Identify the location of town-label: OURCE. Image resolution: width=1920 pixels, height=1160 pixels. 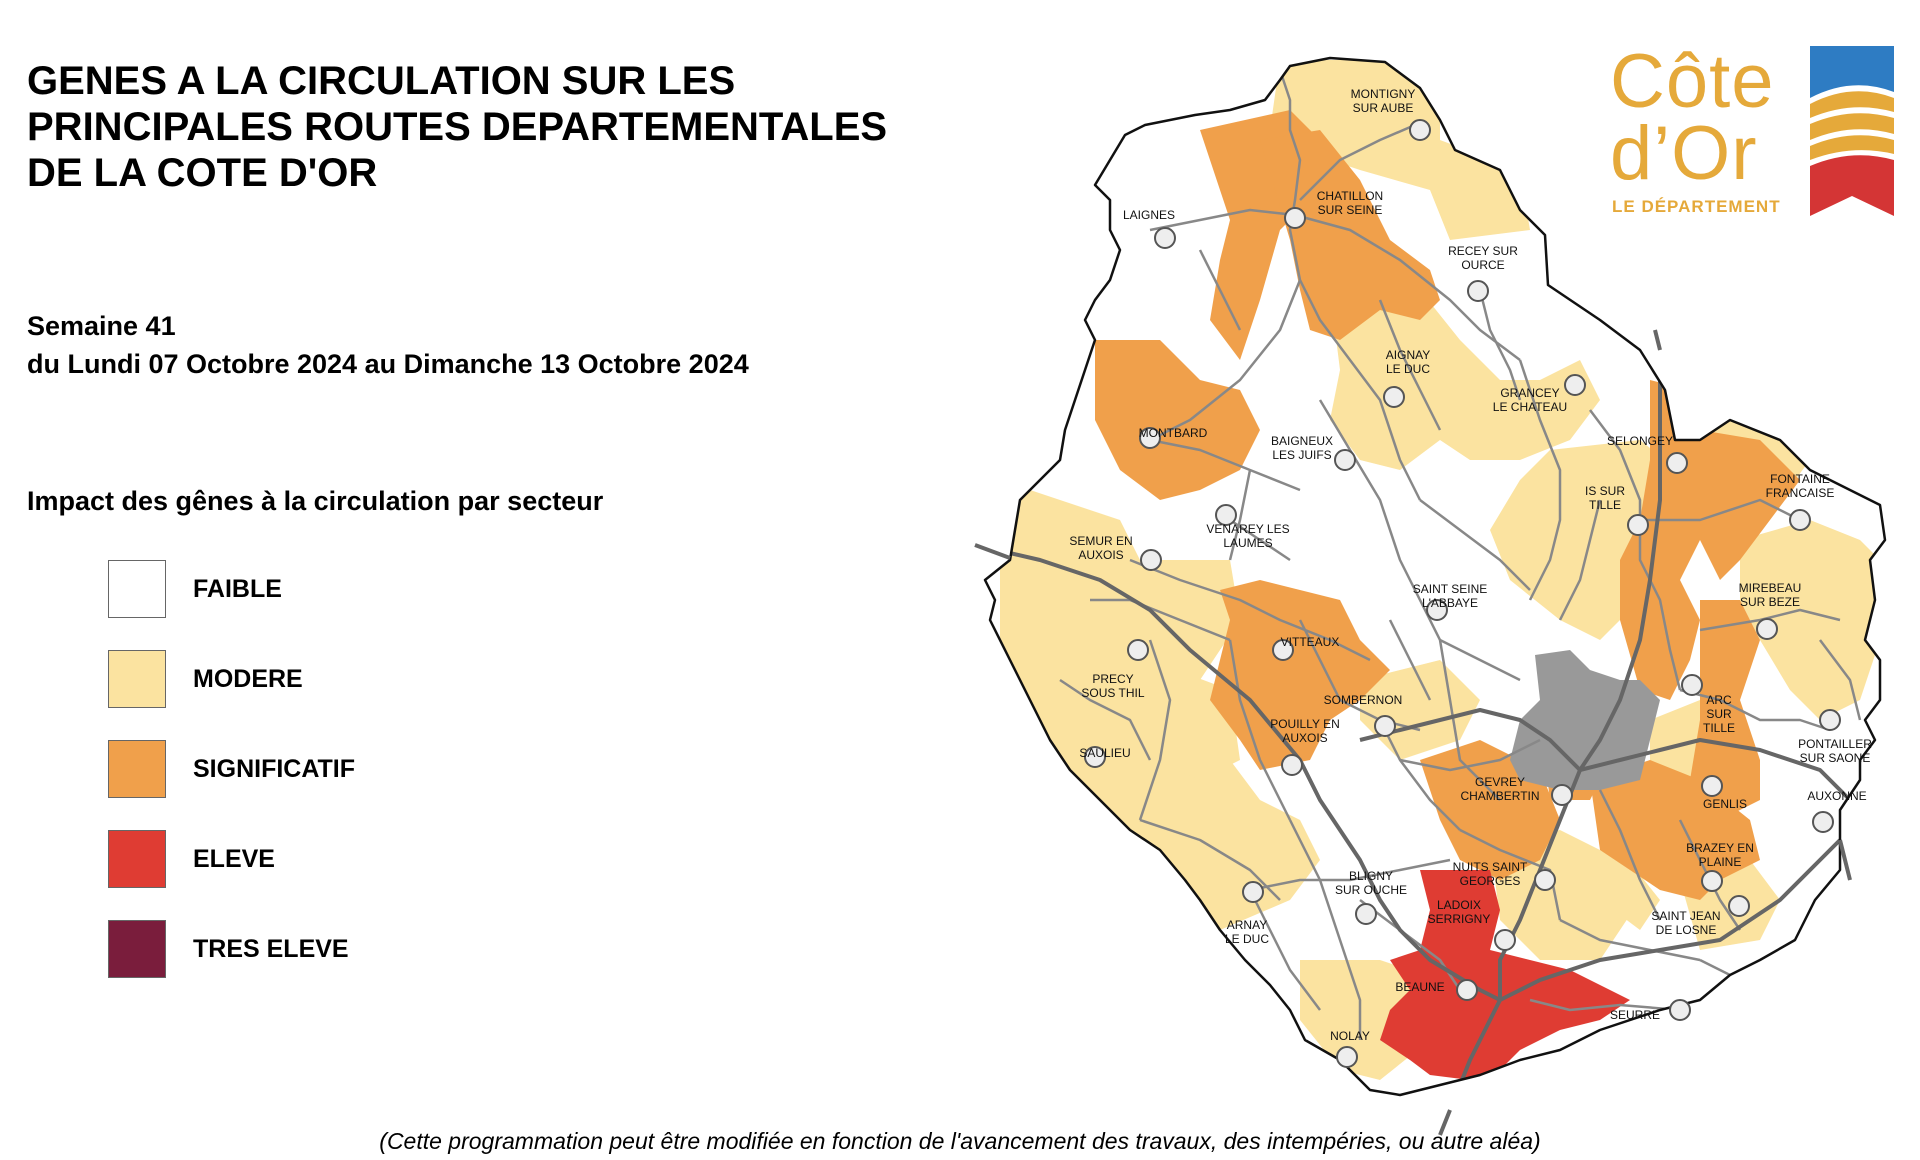
(1482, 265).